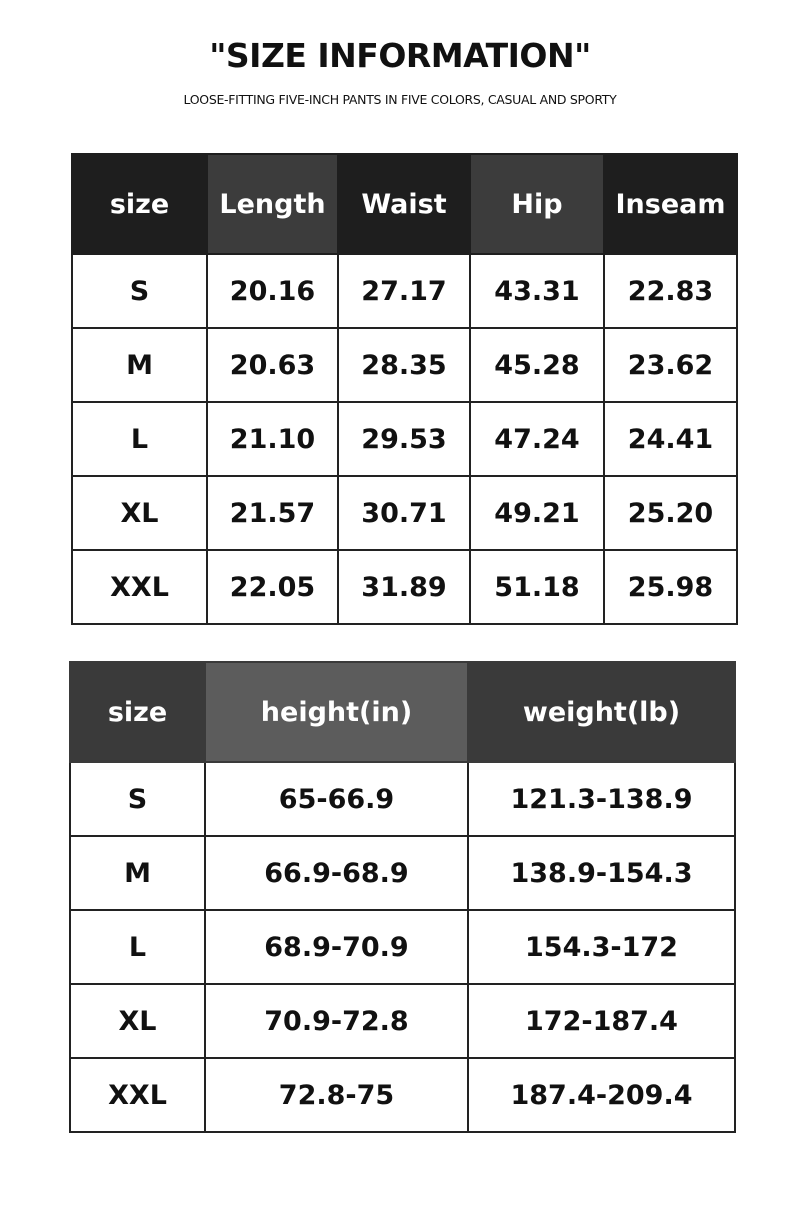  What do you see at coordinates (601, 1095) in the screenshot?
I see `table-cell: 187.4-209.4` at bounding box center [601, 1095].